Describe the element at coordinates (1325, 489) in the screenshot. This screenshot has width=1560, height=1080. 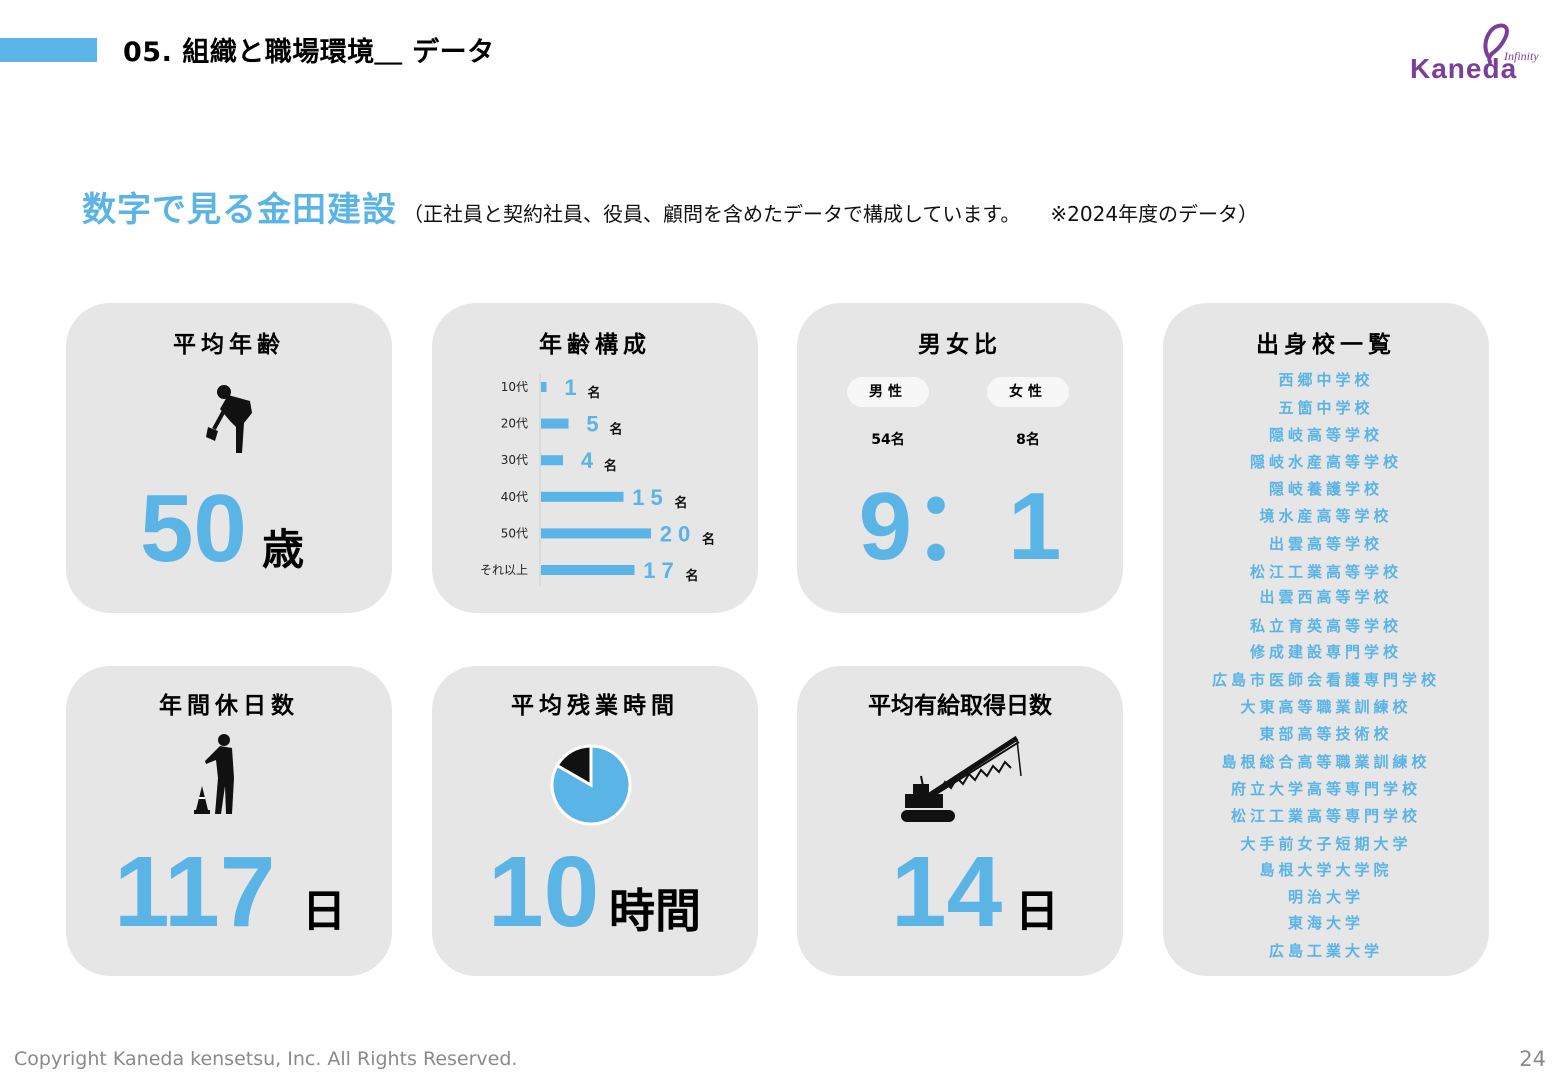
I see `school-item: 隠岐養護学校` at that location.